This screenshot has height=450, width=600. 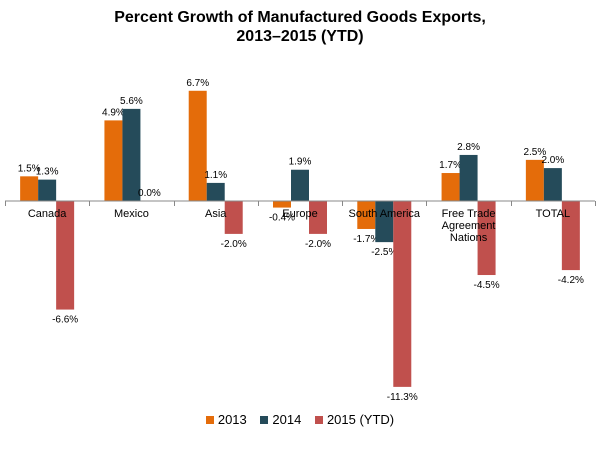 What do you see at coordinates (47, 214) in the screenshot?
I see `category-label-canada: Canada` at bounding box center [47, 214].